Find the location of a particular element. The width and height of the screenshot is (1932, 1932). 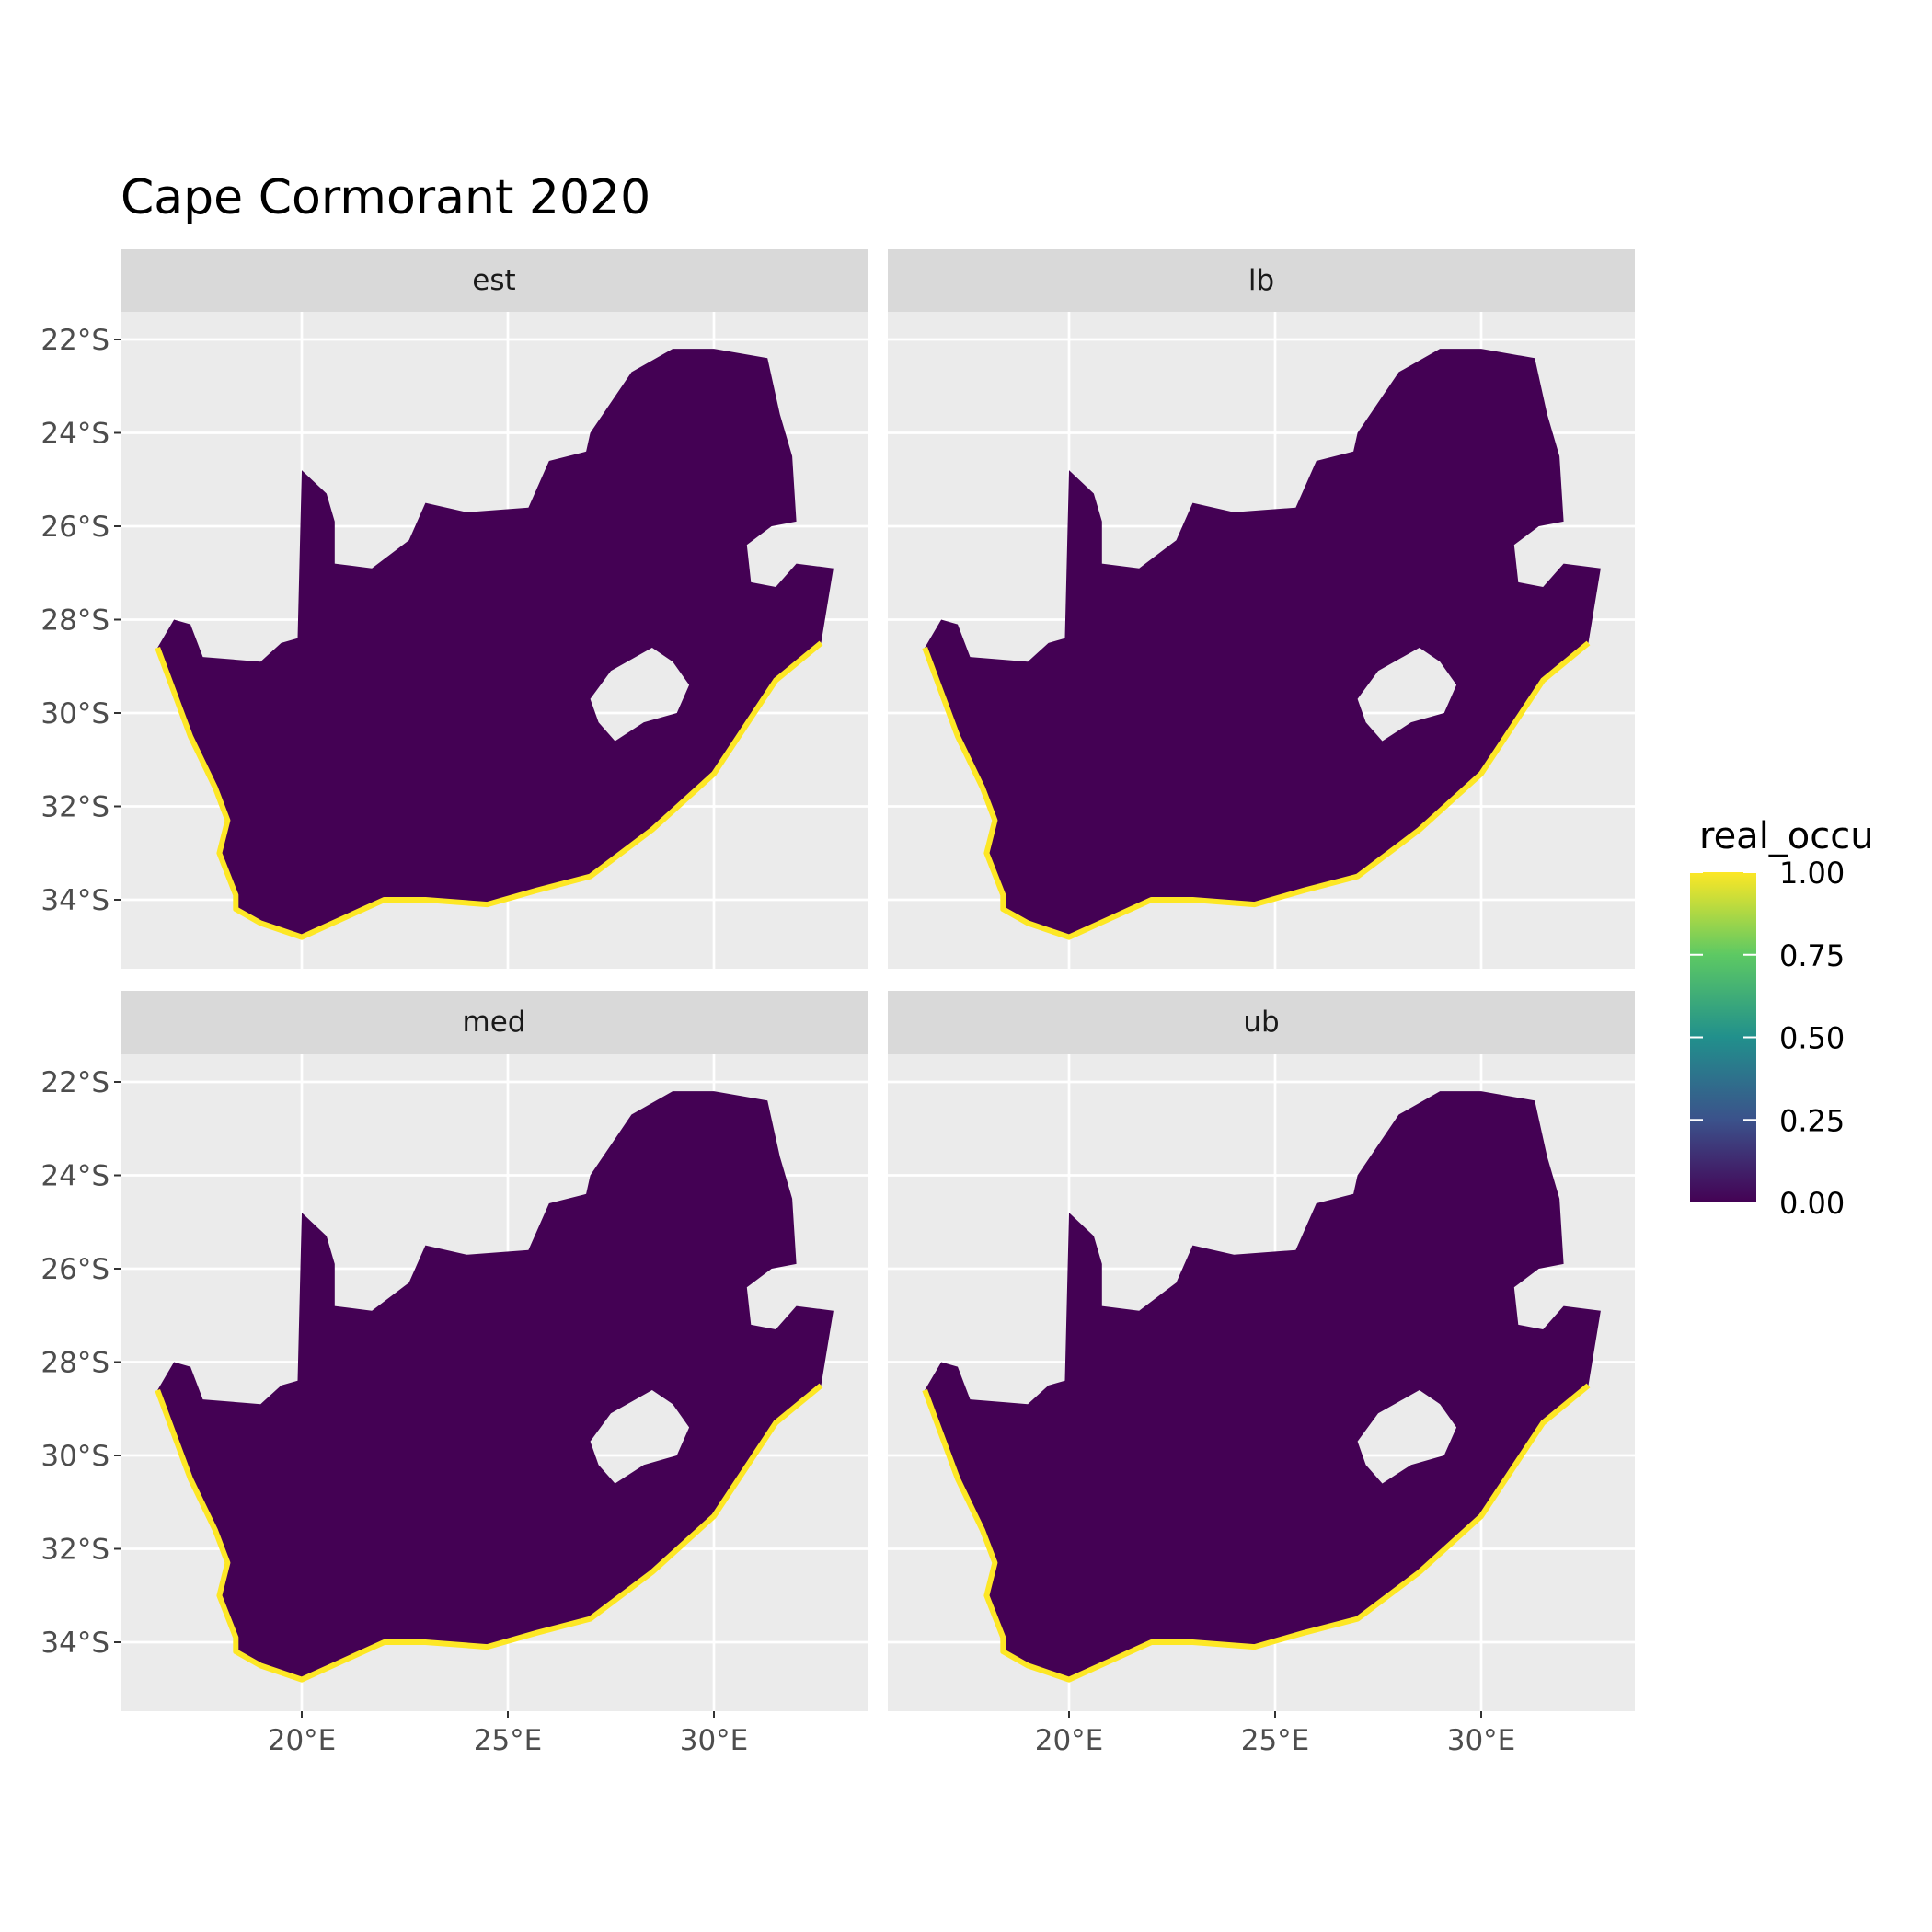

facet-label: ub is located at coordinates (1261, 1022).